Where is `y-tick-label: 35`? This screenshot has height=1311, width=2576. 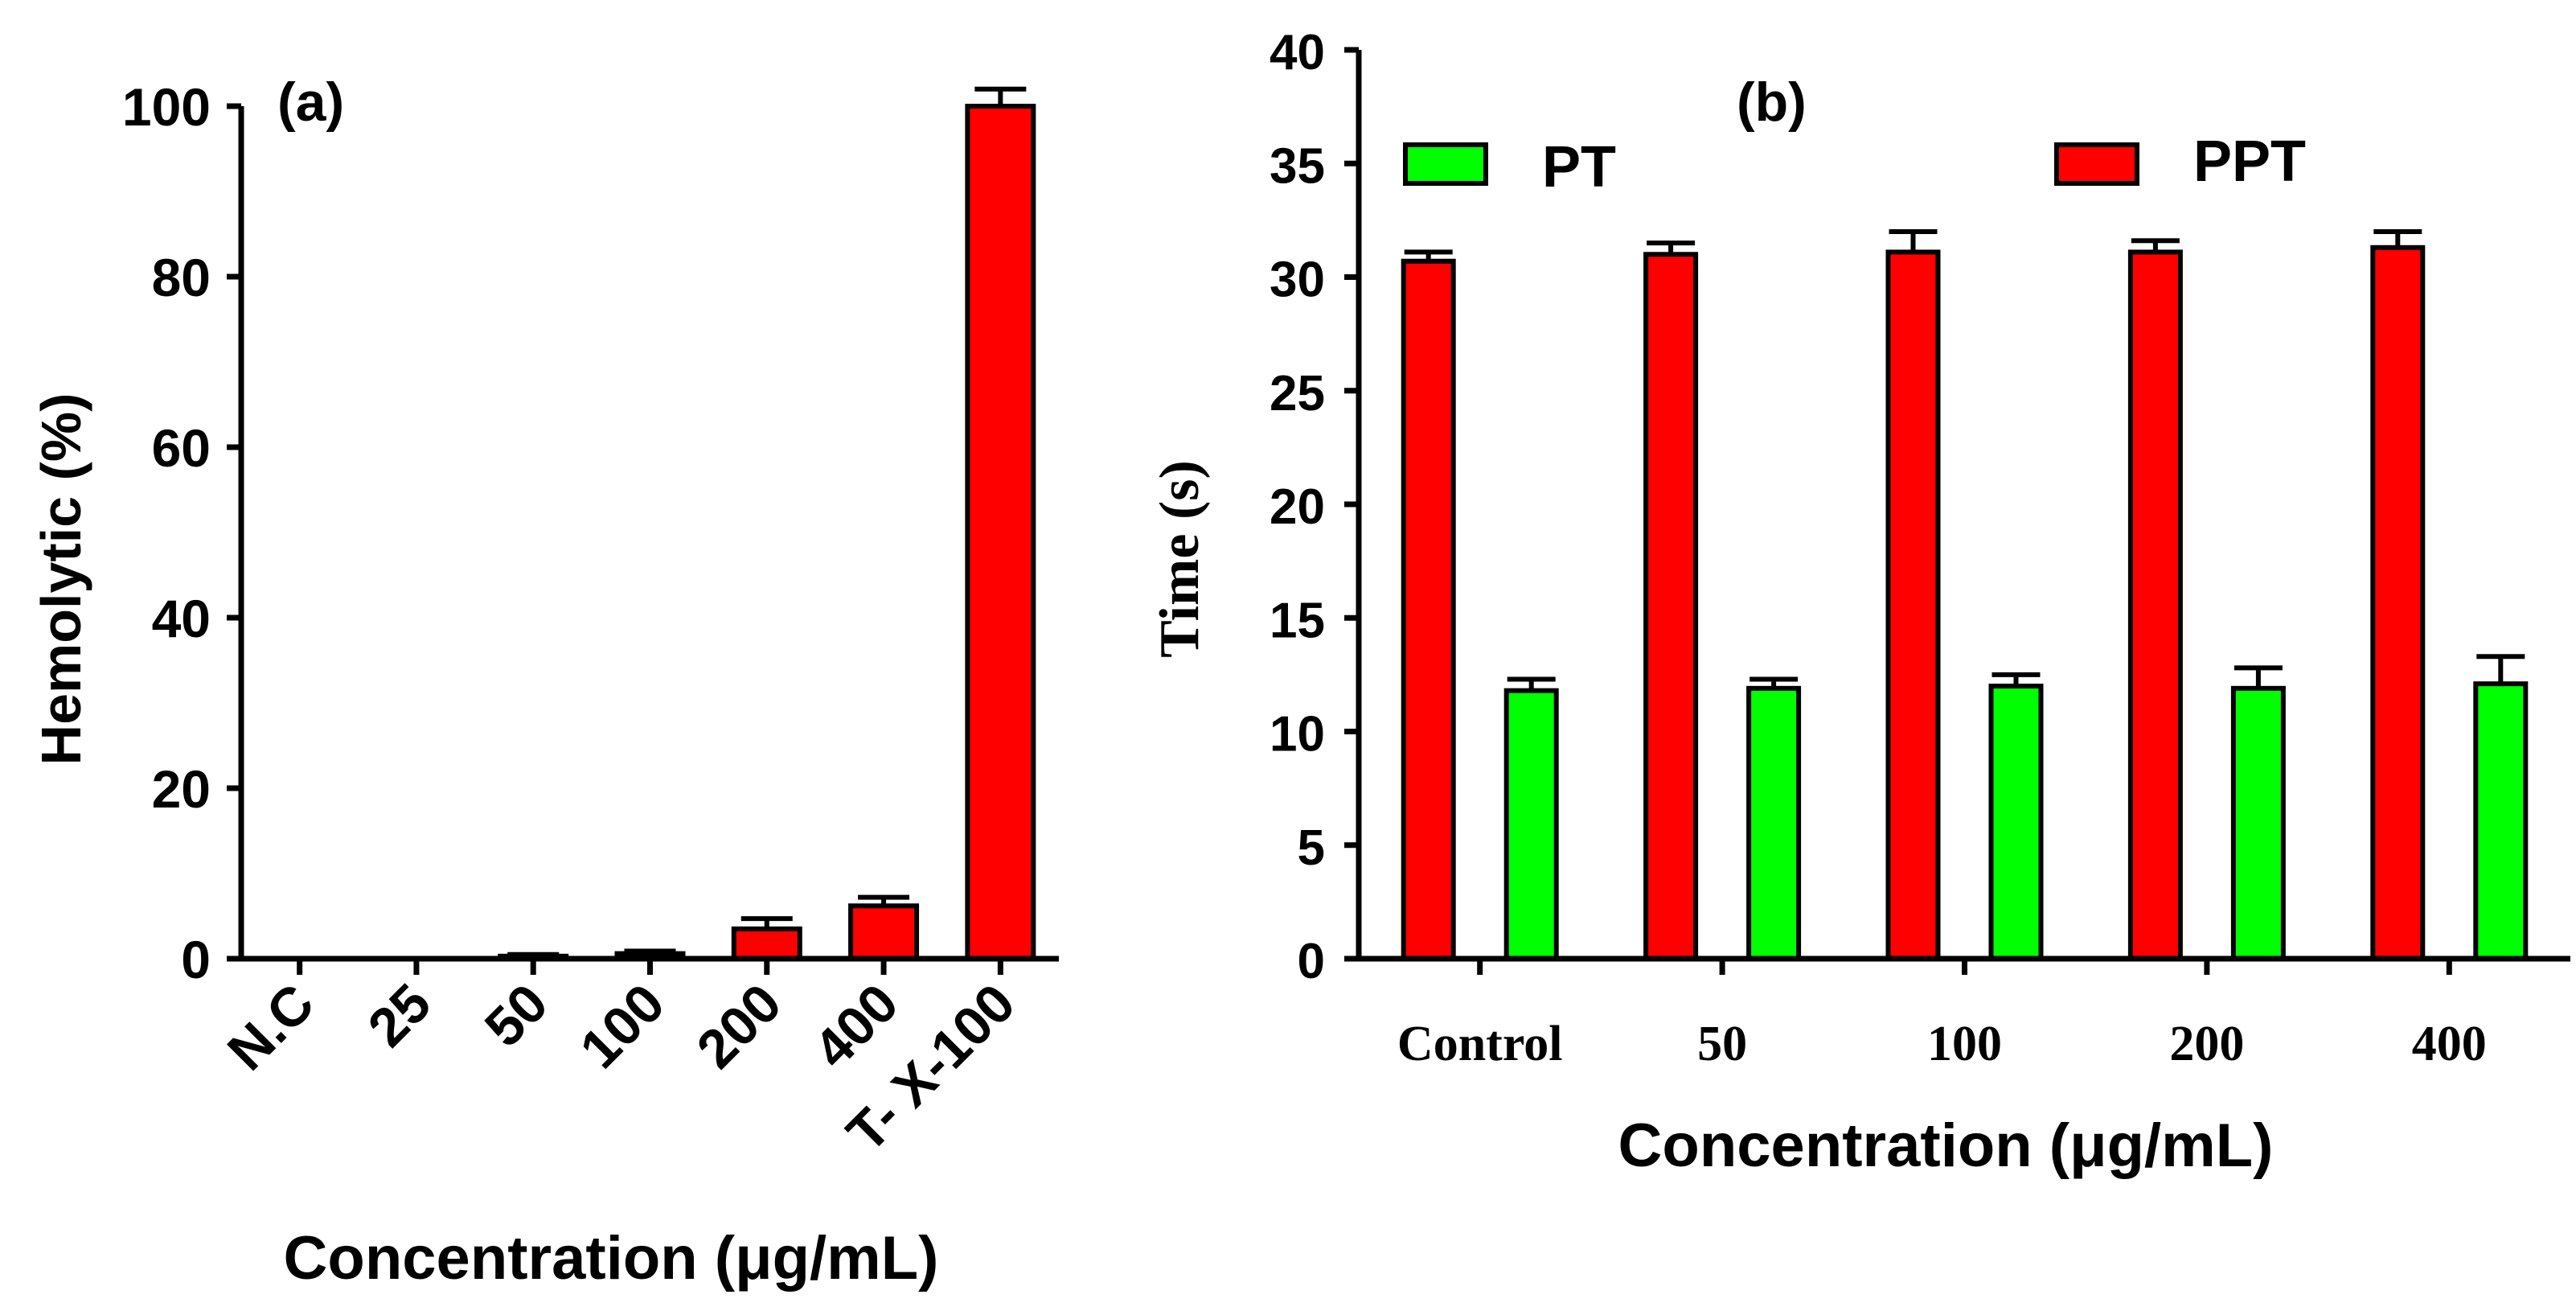 y-tick-label: 35 is located at coordinates (1297, 166).